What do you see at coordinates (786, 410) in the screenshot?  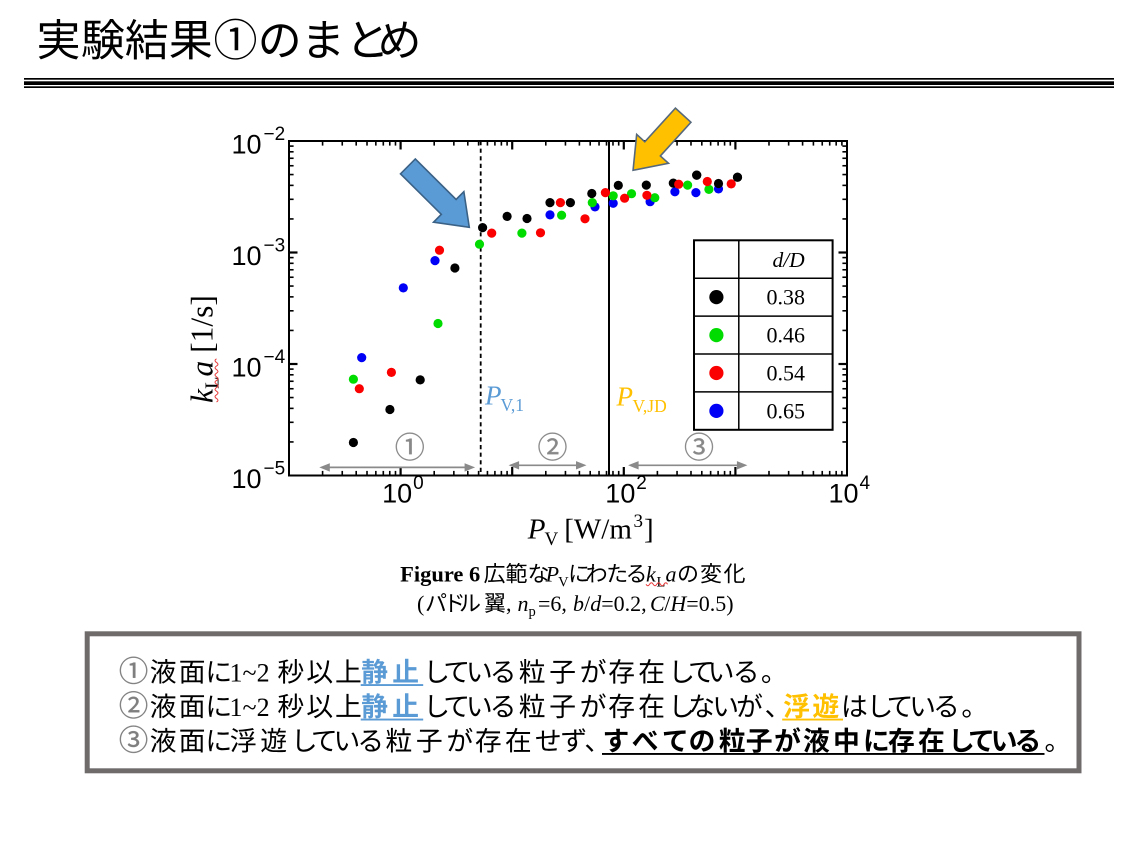 I see `svg-text: 0.65` at bounding box center [786, 410].